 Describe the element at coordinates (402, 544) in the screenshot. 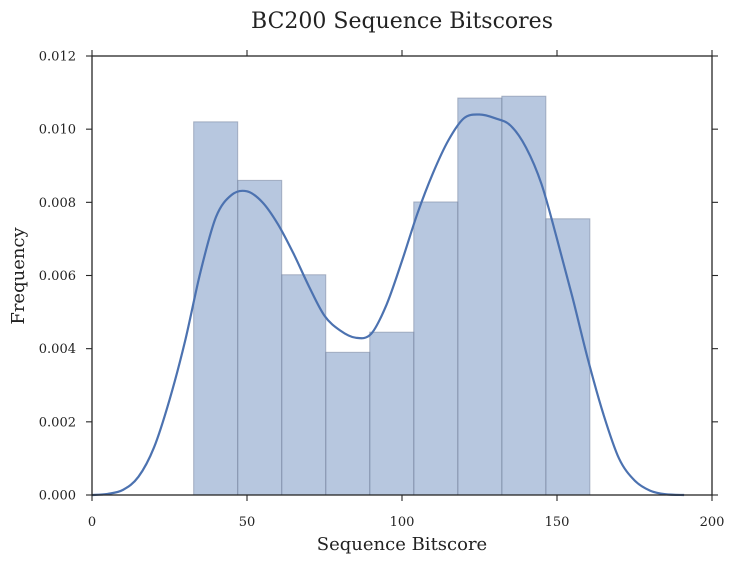

I see `x-axis-label: Sequence Bitscore` at that location.